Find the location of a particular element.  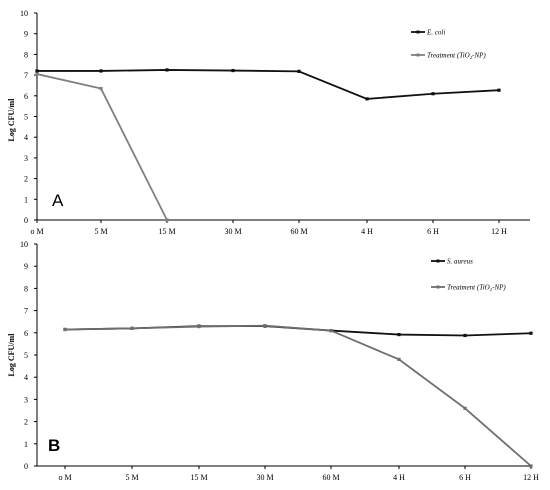

legend-label-control: E. coli is located at coordinates (435, 33).